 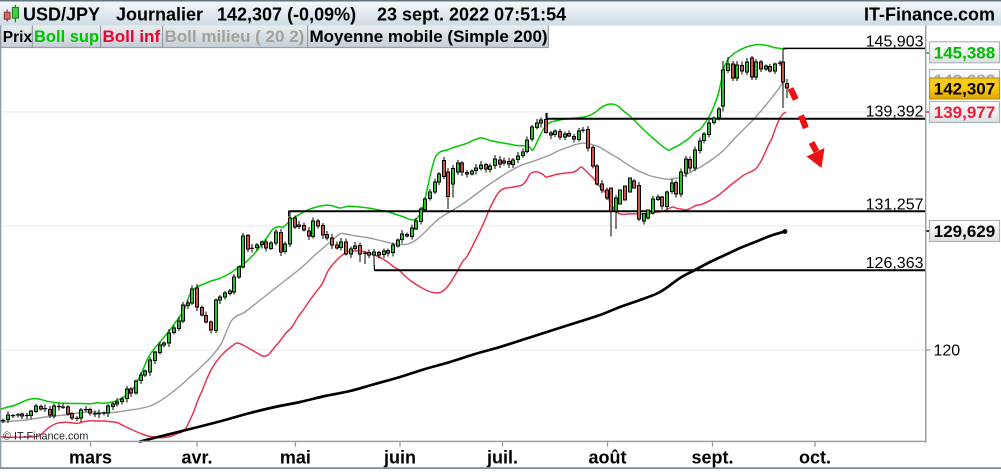 I want to click on svg-text: mai, so click(x=295, y=457).